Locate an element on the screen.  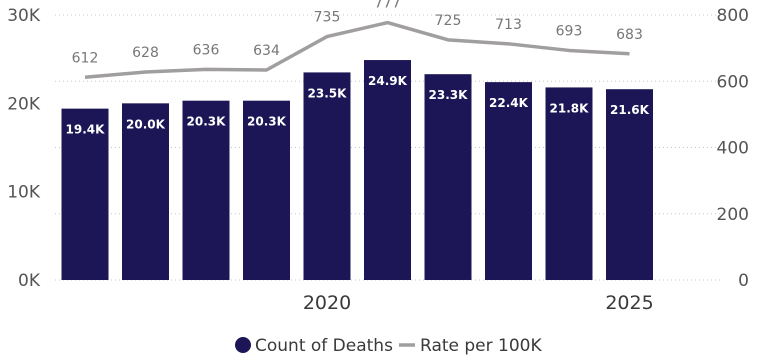
y2-tick-600: 600 is located at coordinates (733, 82).